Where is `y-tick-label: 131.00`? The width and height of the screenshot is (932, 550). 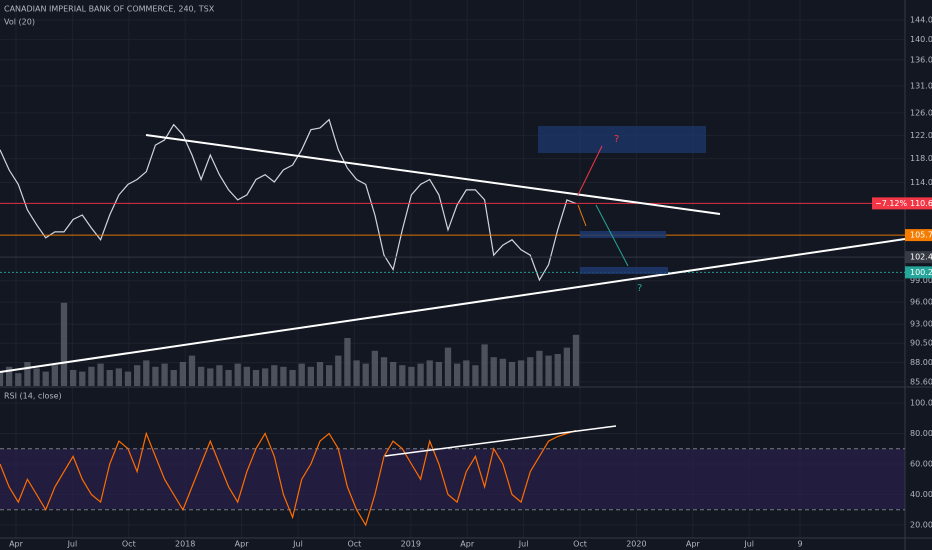 y-tick-label: 131.00 is located at coordinates (921, 85).